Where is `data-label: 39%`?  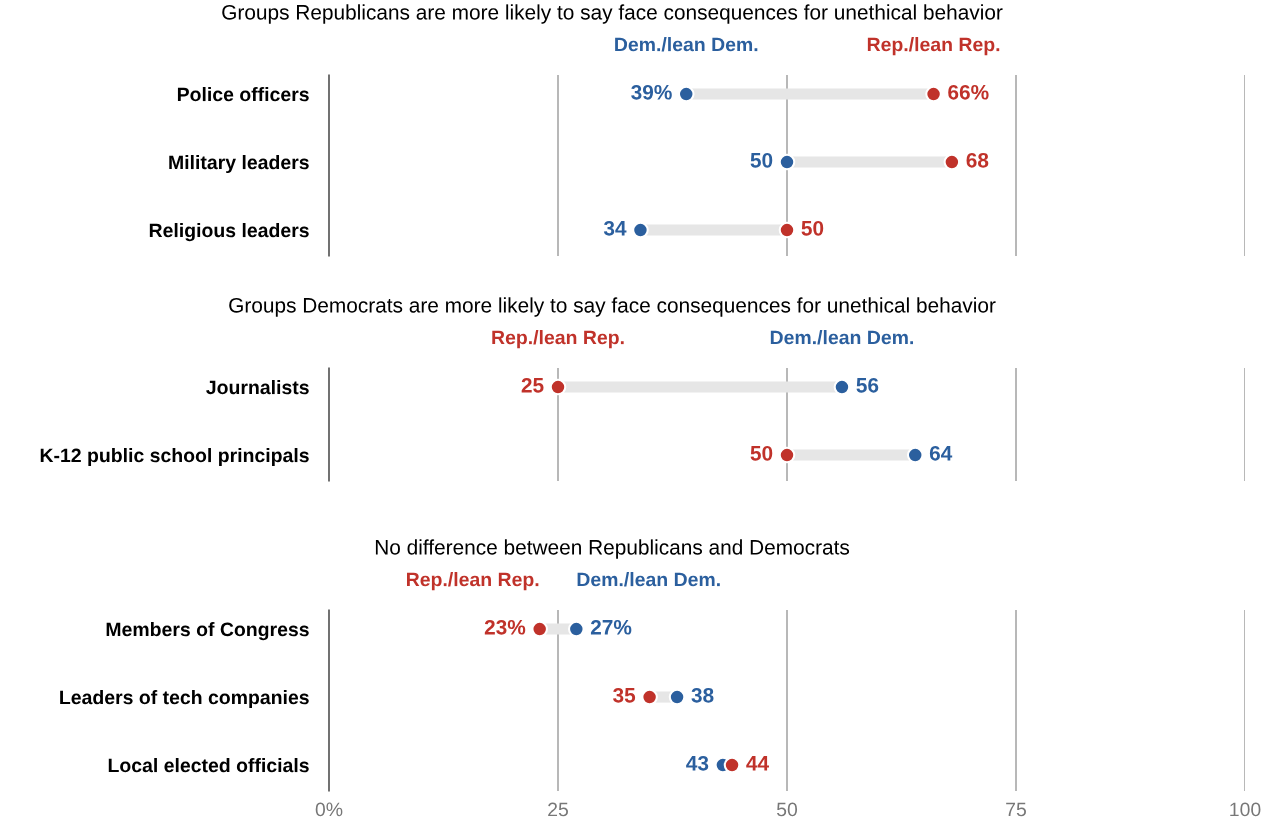
data-label: 39% is located at coordinates (651, 92).